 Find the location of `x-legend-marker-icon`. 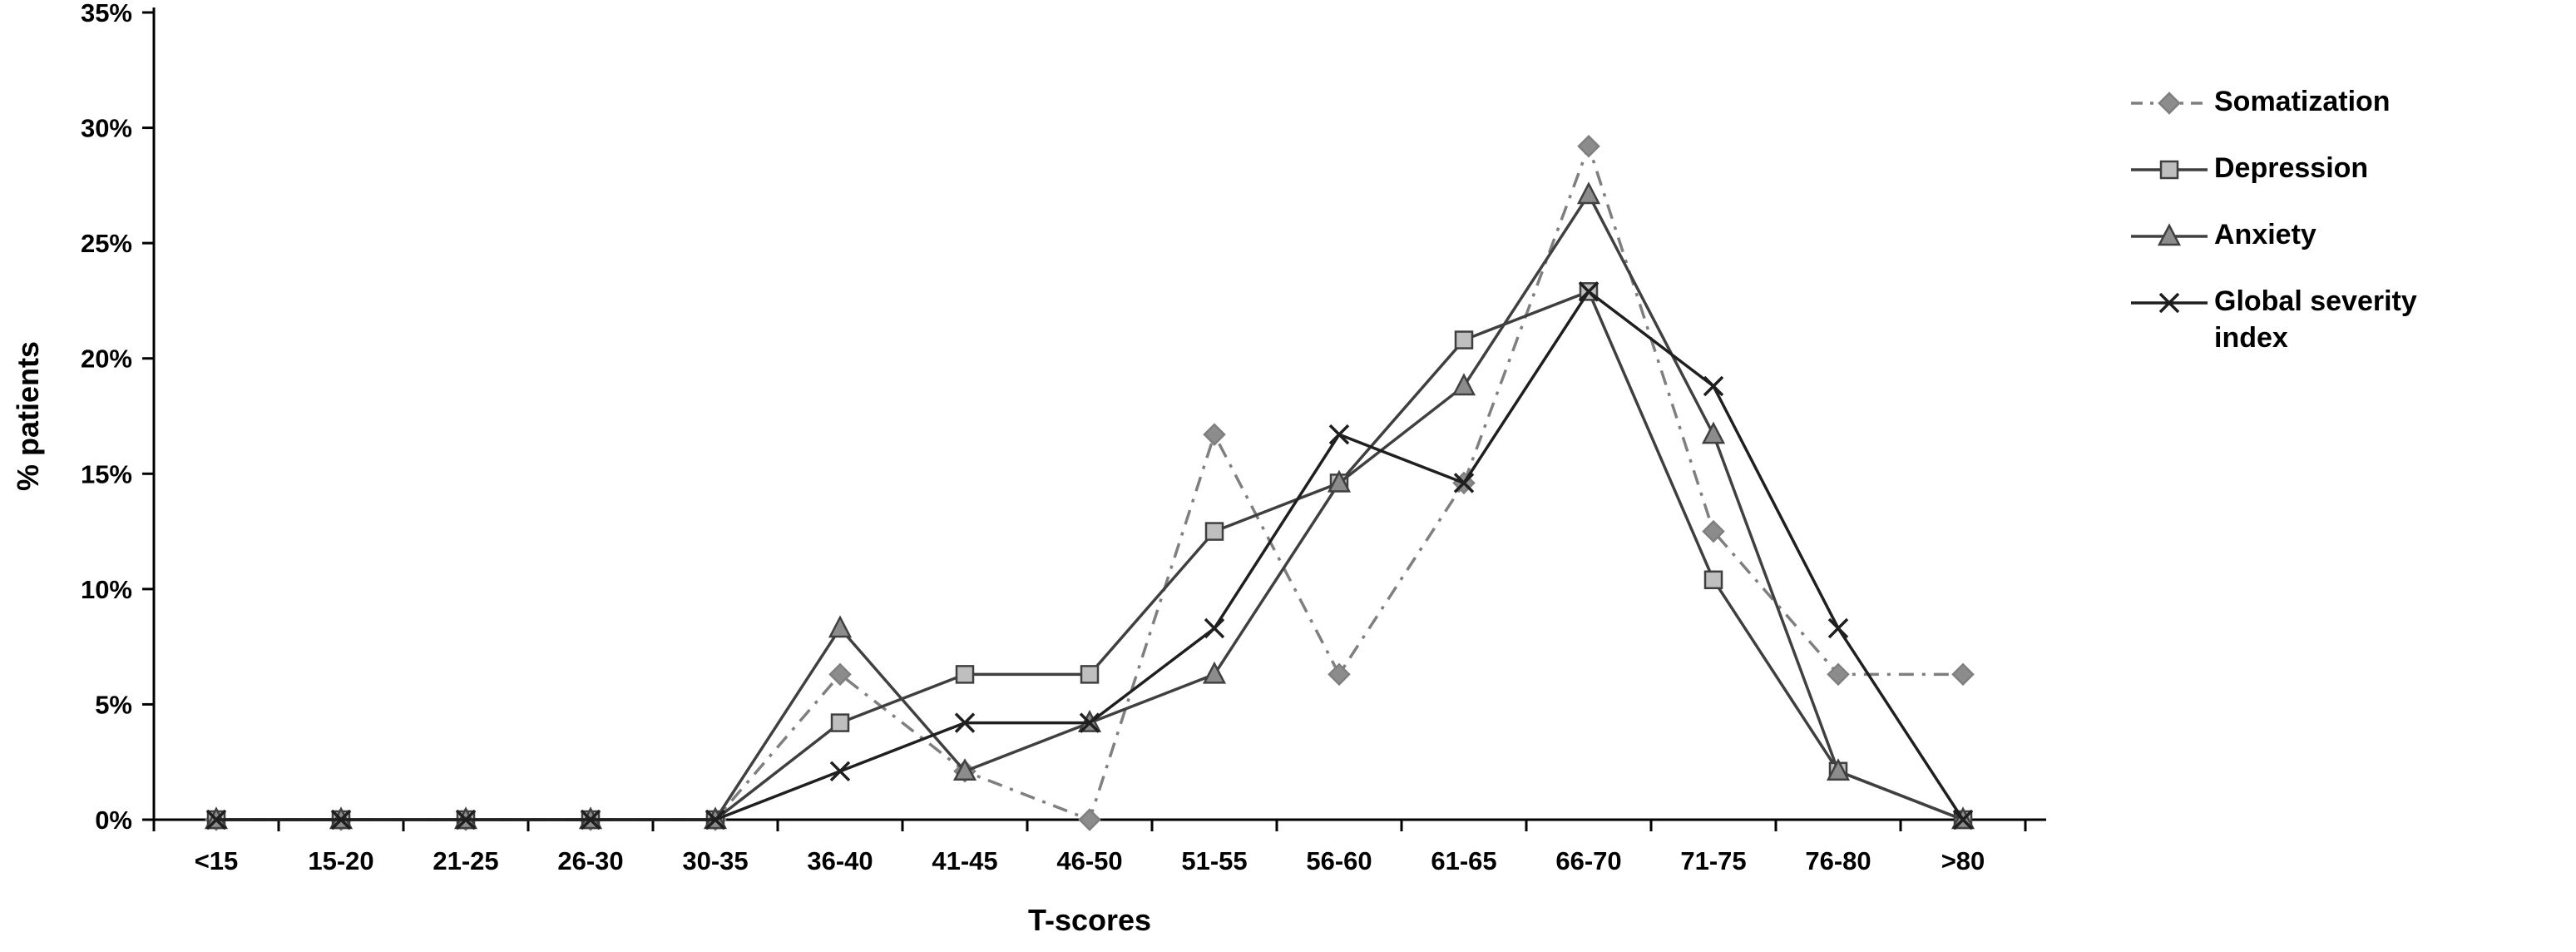

x-legend-marker-icon is located at coordinates (2169, 303).